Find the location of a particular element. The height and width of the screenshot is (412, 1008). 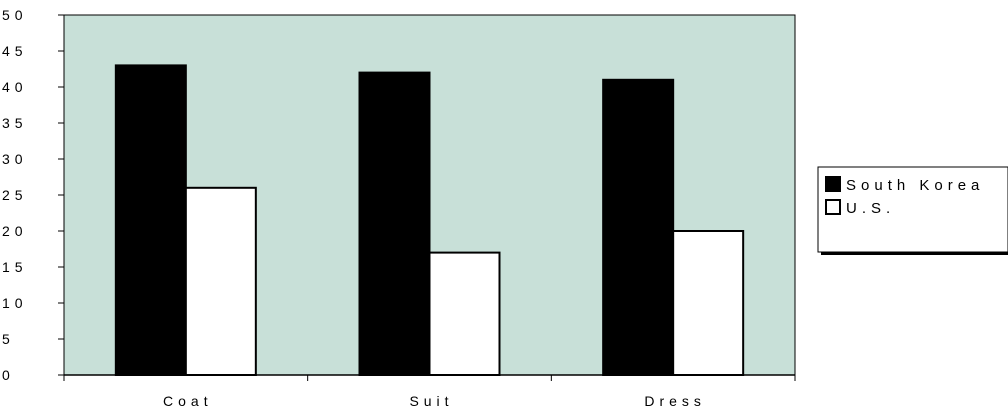

bar-south-korea-suit is located at coordinates (394, 223).